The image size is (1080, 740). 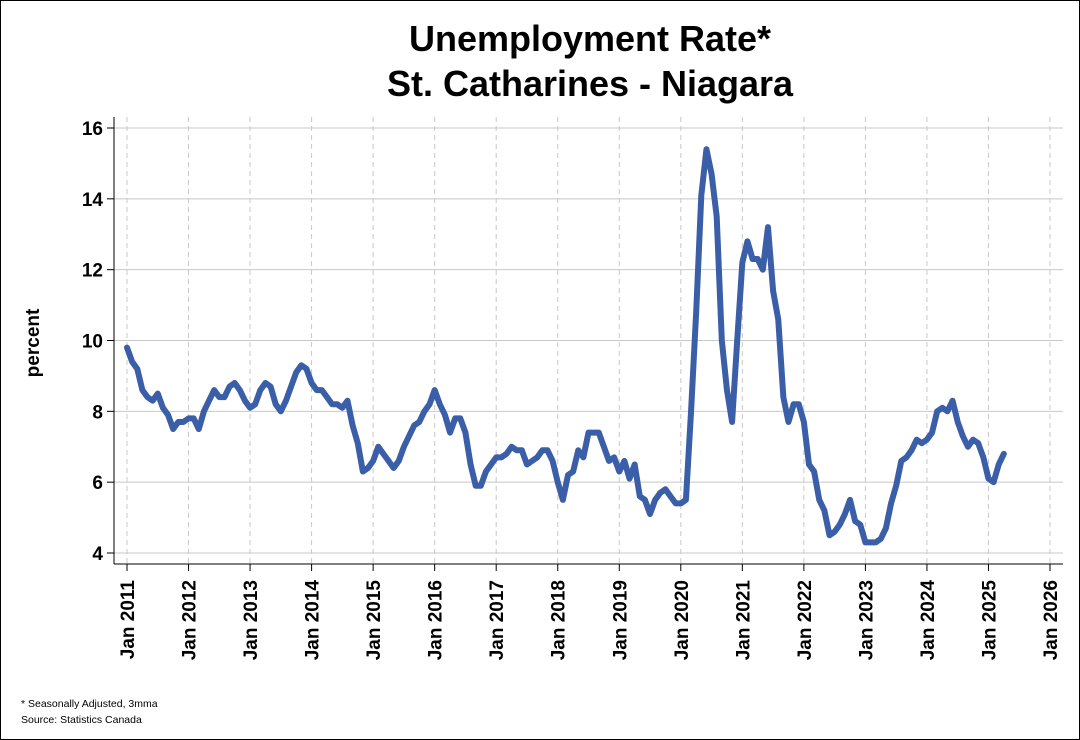 What do you see at coordinates (866, 620) in the screenshot?
I see `x-tick-label: Jan 2023` at bounding box center [866, 620].